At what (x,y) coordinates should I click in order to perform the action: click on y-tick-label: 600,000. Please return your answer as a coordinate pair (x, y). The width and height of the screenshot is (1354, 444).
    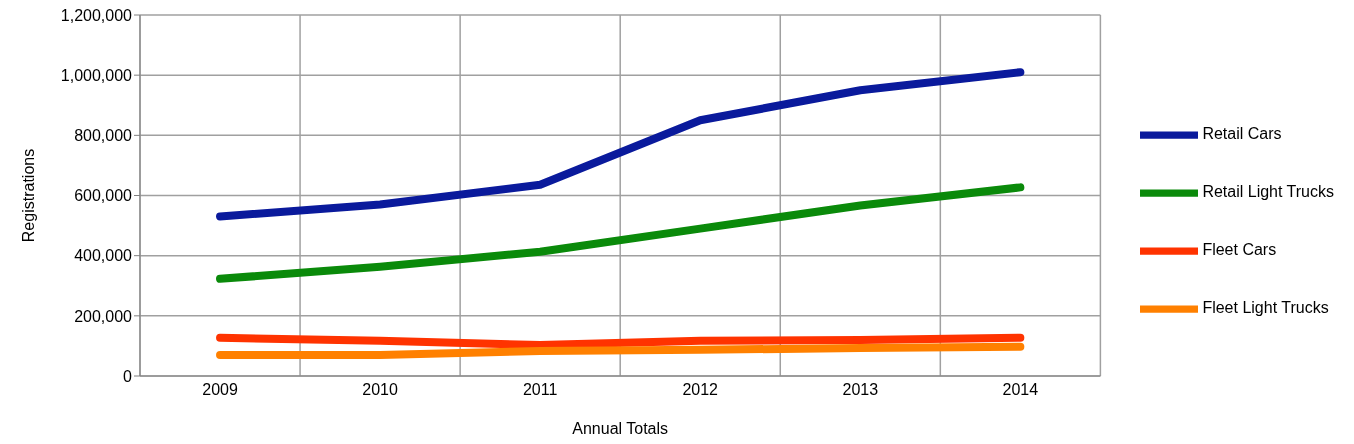
    Looking at the image, I should click on (103, 196).